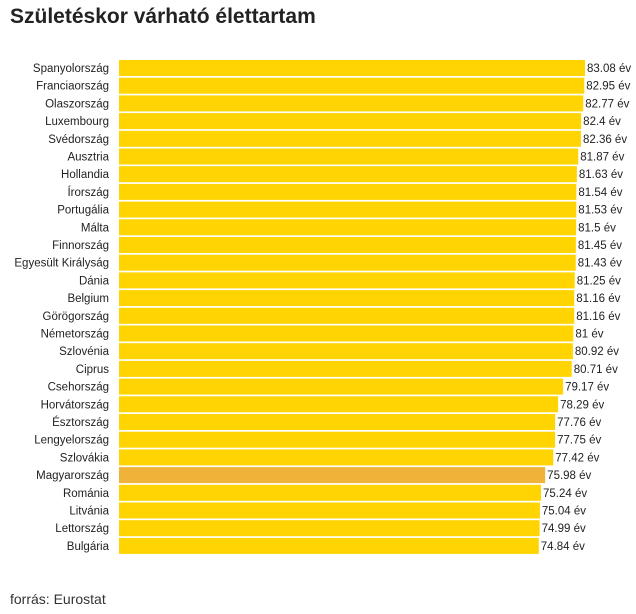  Describe the element at coordinates (607, 104) in the screenshot. I see `value-label: 82.77 év` at that location.